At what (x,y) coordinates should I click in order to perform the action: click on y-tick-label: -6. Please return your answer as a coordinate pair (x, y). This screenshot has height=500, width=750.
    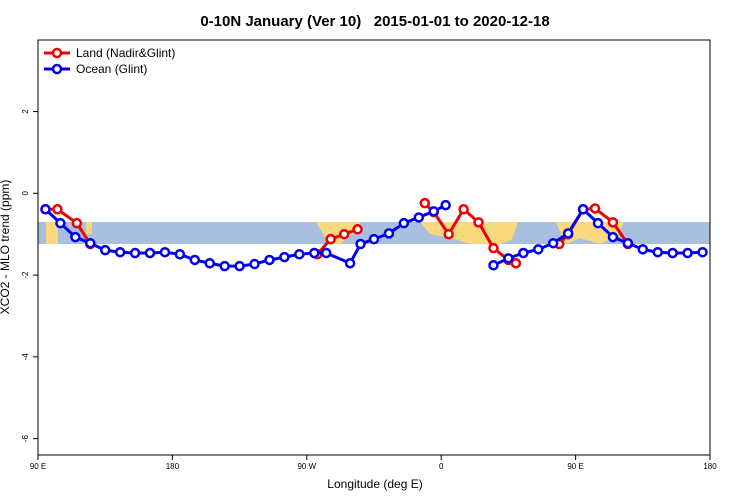
    Looking at the image, I should click on (25, 439).